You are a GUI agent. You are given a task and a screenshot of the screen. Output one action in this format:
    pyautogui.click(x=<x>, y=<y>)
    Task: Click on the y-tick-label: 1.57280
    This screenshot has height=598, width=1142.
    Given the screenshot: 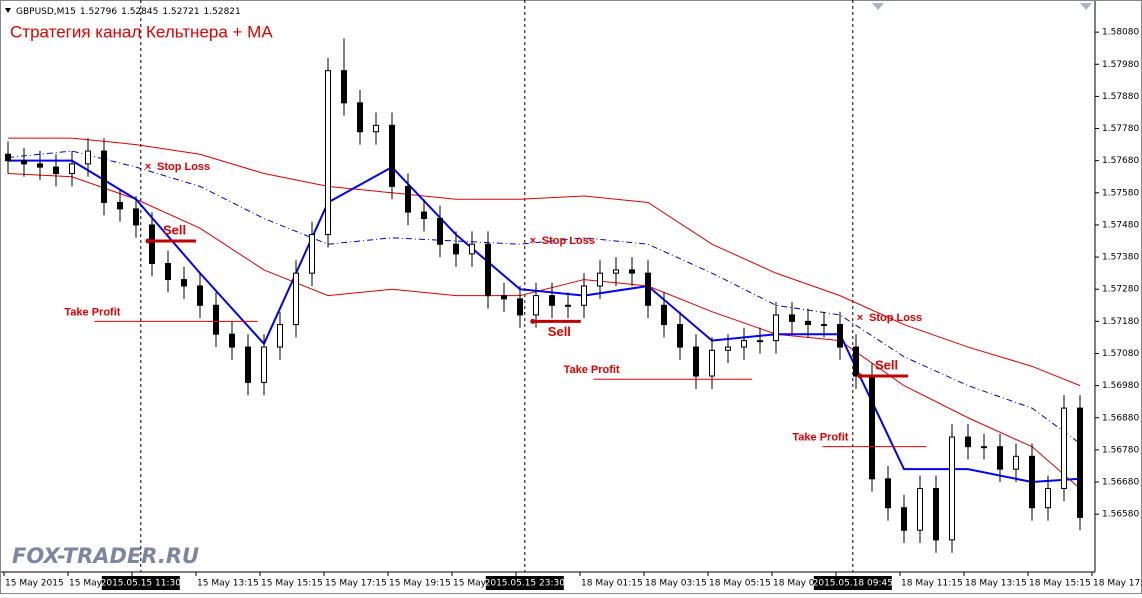 What is the action you would take?
    pyautogui.click(x=1120, y=290)
    